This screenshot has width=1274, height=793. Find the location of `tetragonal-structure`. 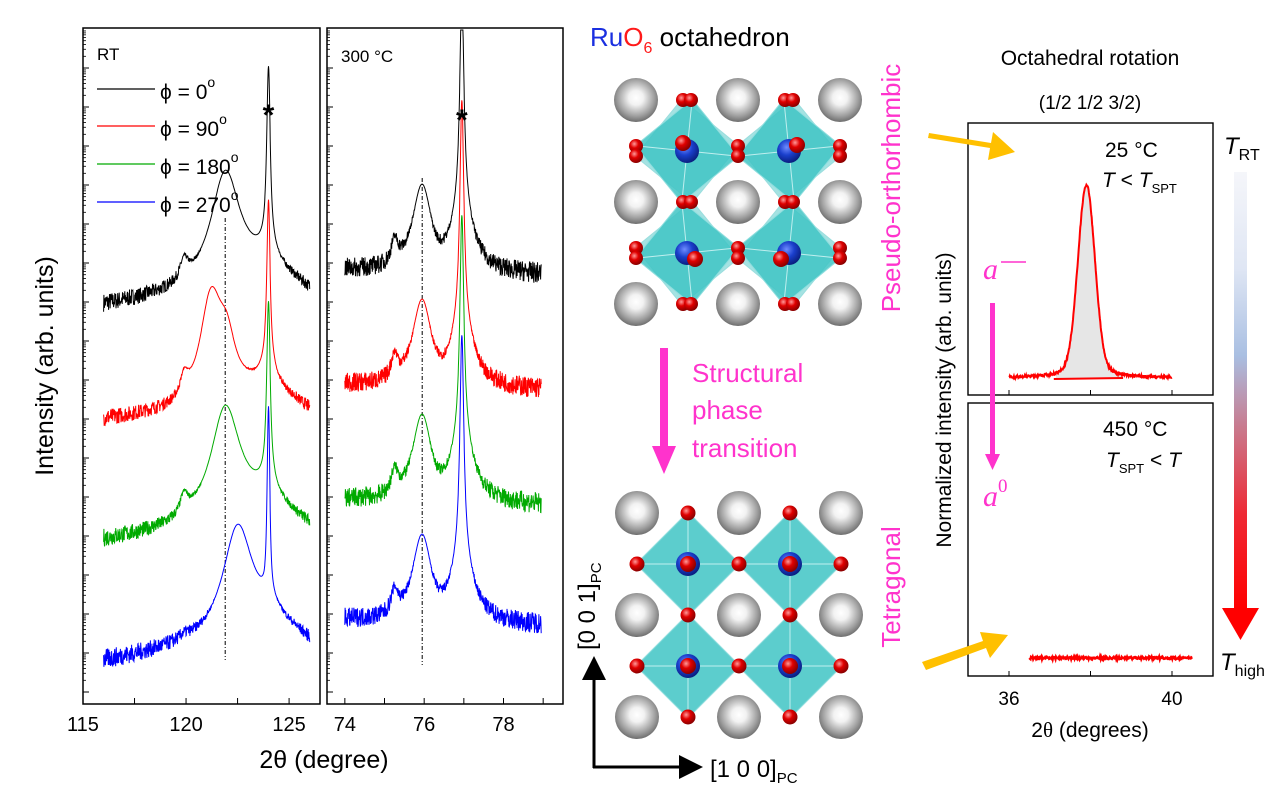

tetragonal-structure is located at coordinates (739, 615).